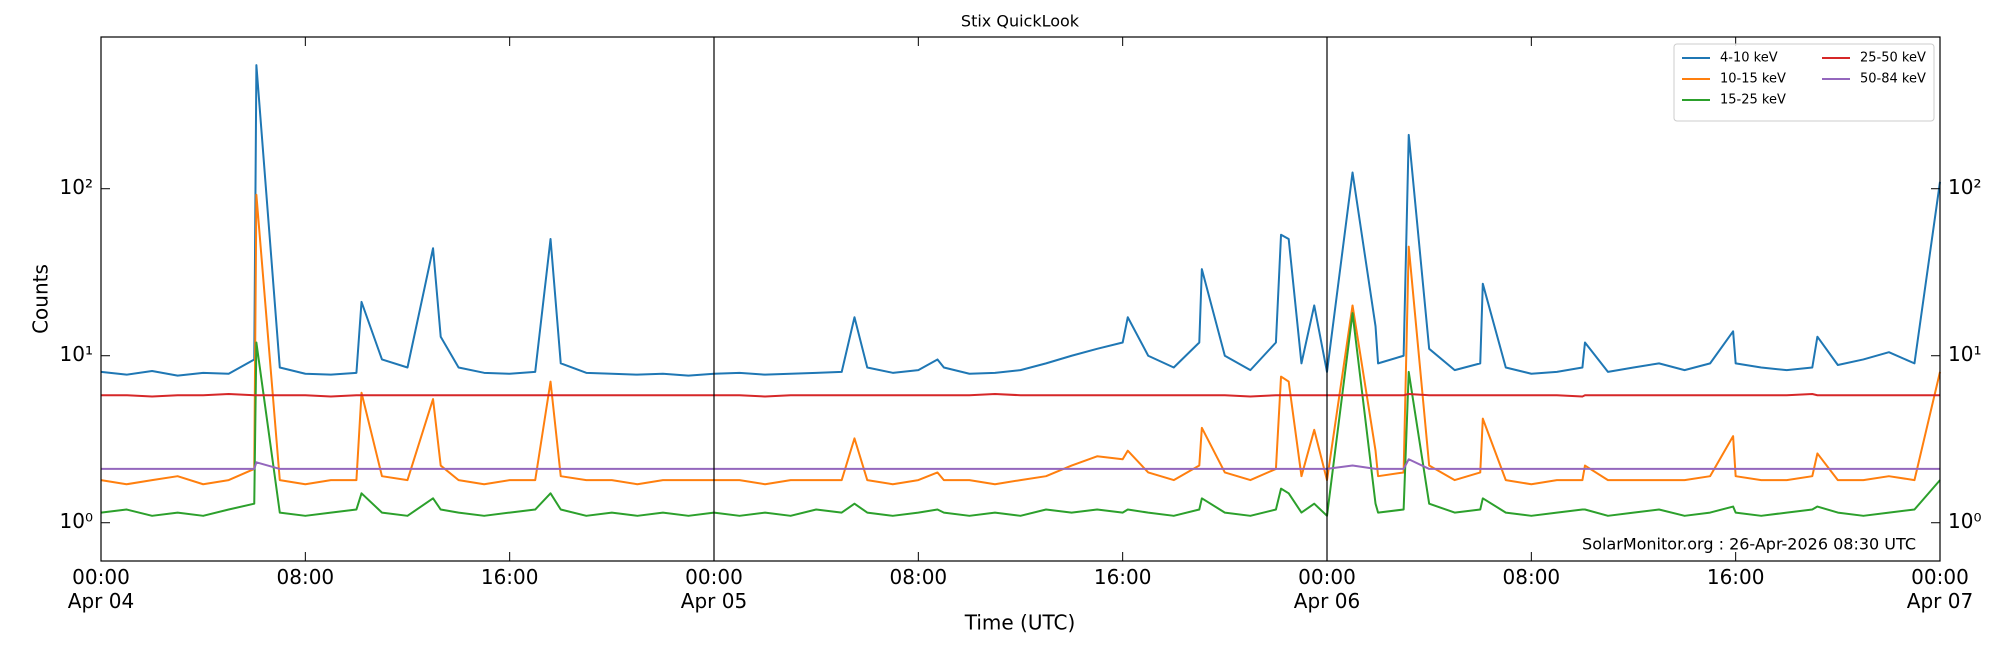  I want to click on y-tick-label: 10⁰, so click(76, 521).